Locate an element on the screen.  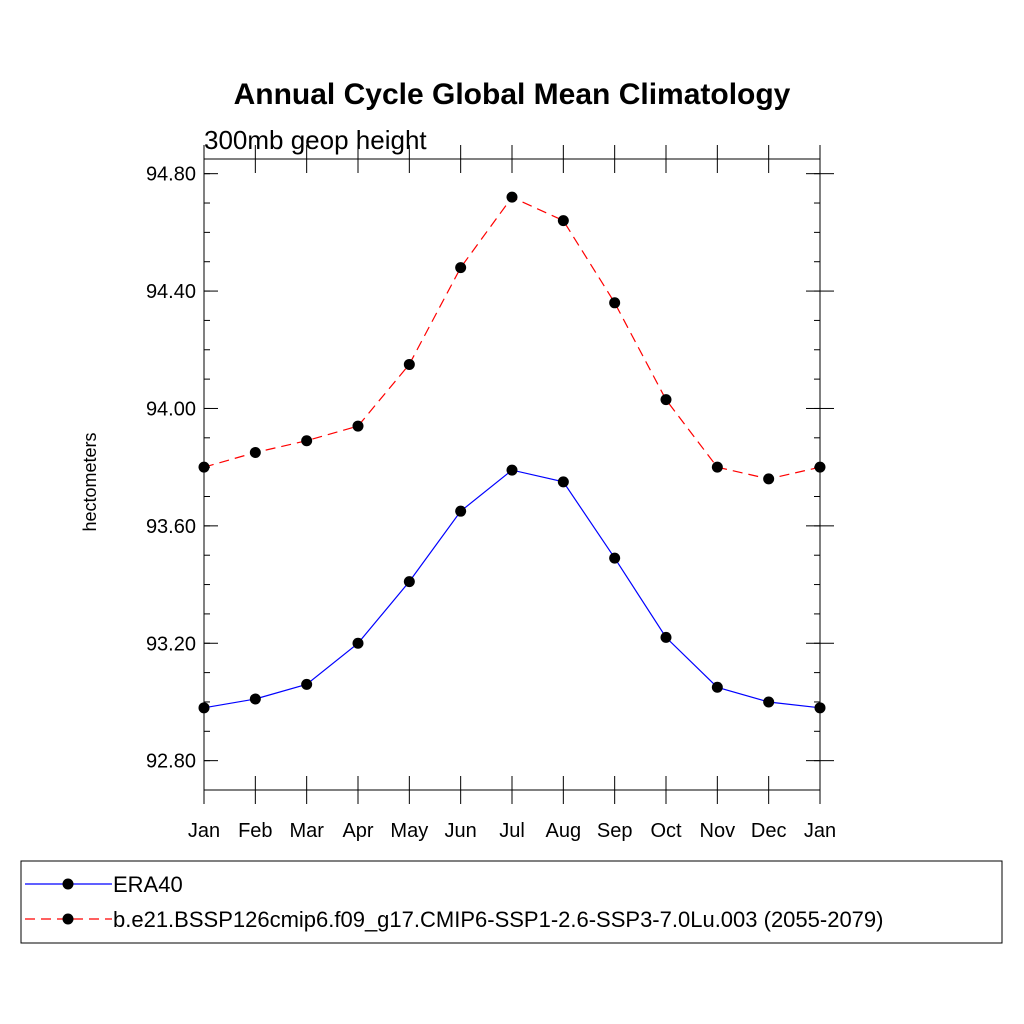
x-tick-label: Sep is located at coordinates (615, 831).